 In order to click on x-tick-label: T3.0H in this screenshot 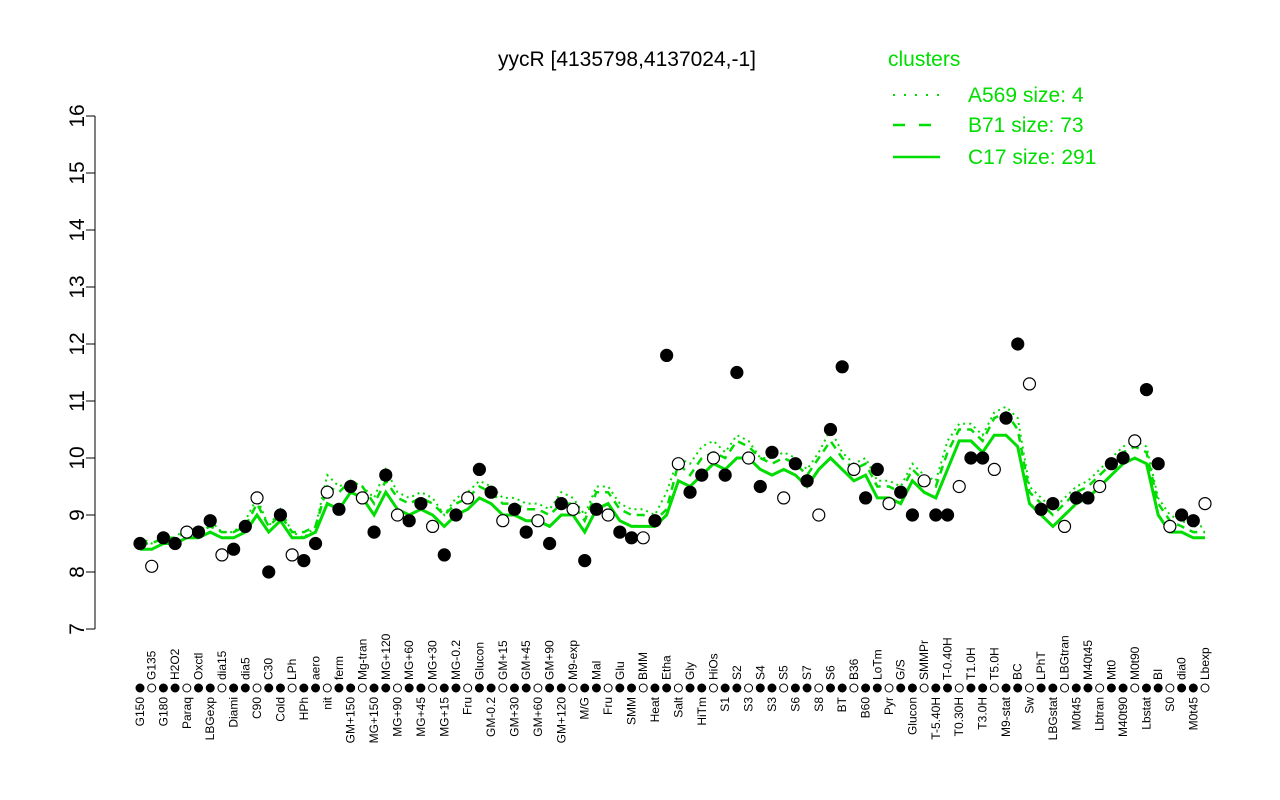, I will do `click(983, 713)`.